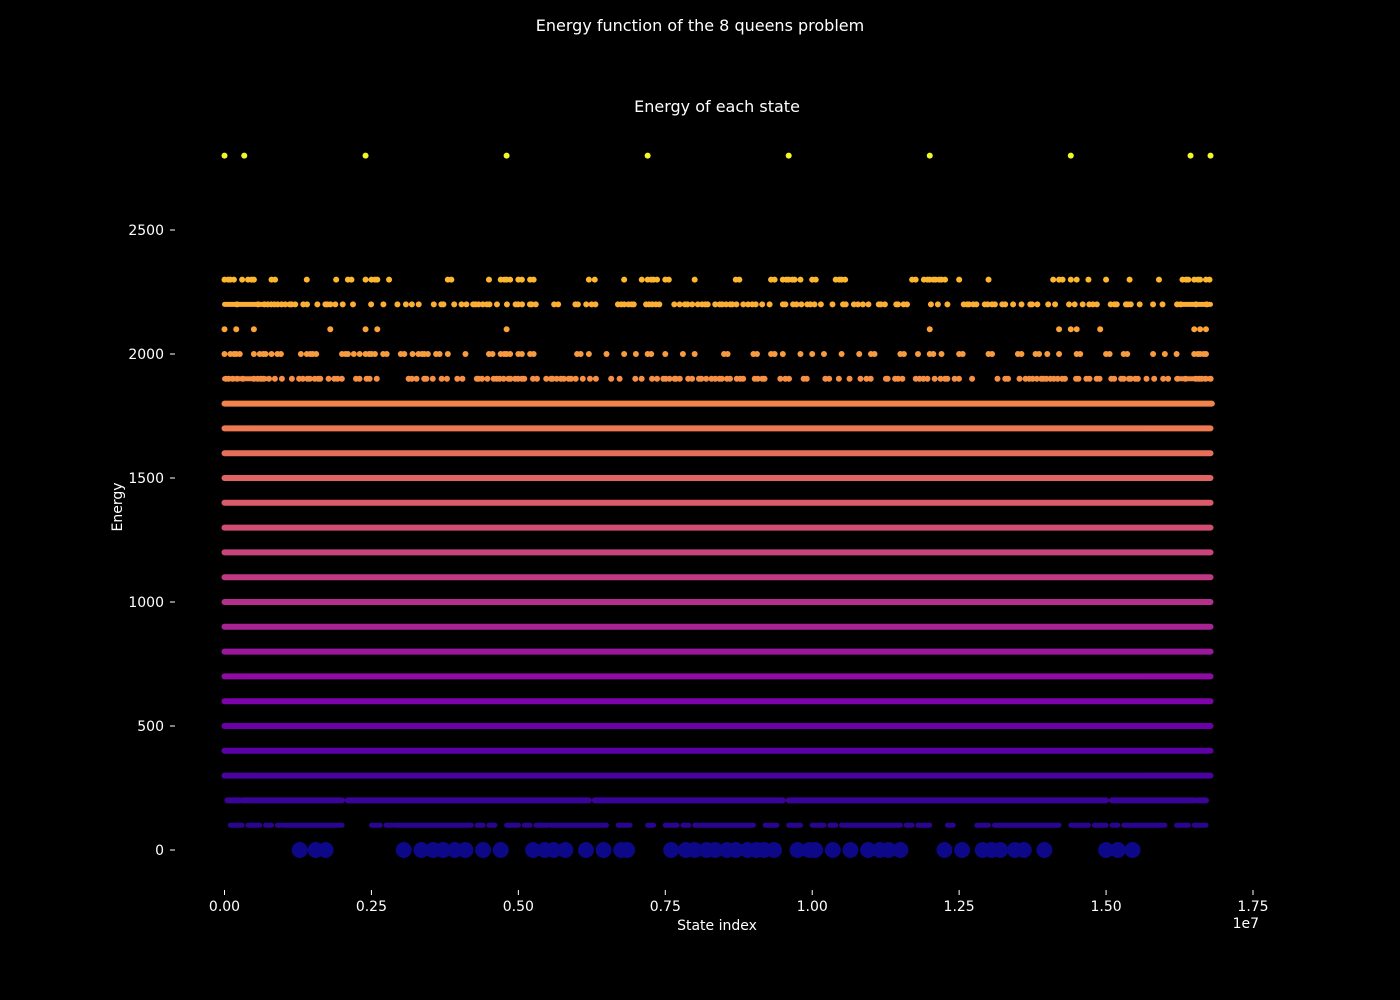  What do you see at coordinates (665, 907) in the screenshot?
I see `x-tick-label: 0.75` at bounding box center [665, 907].